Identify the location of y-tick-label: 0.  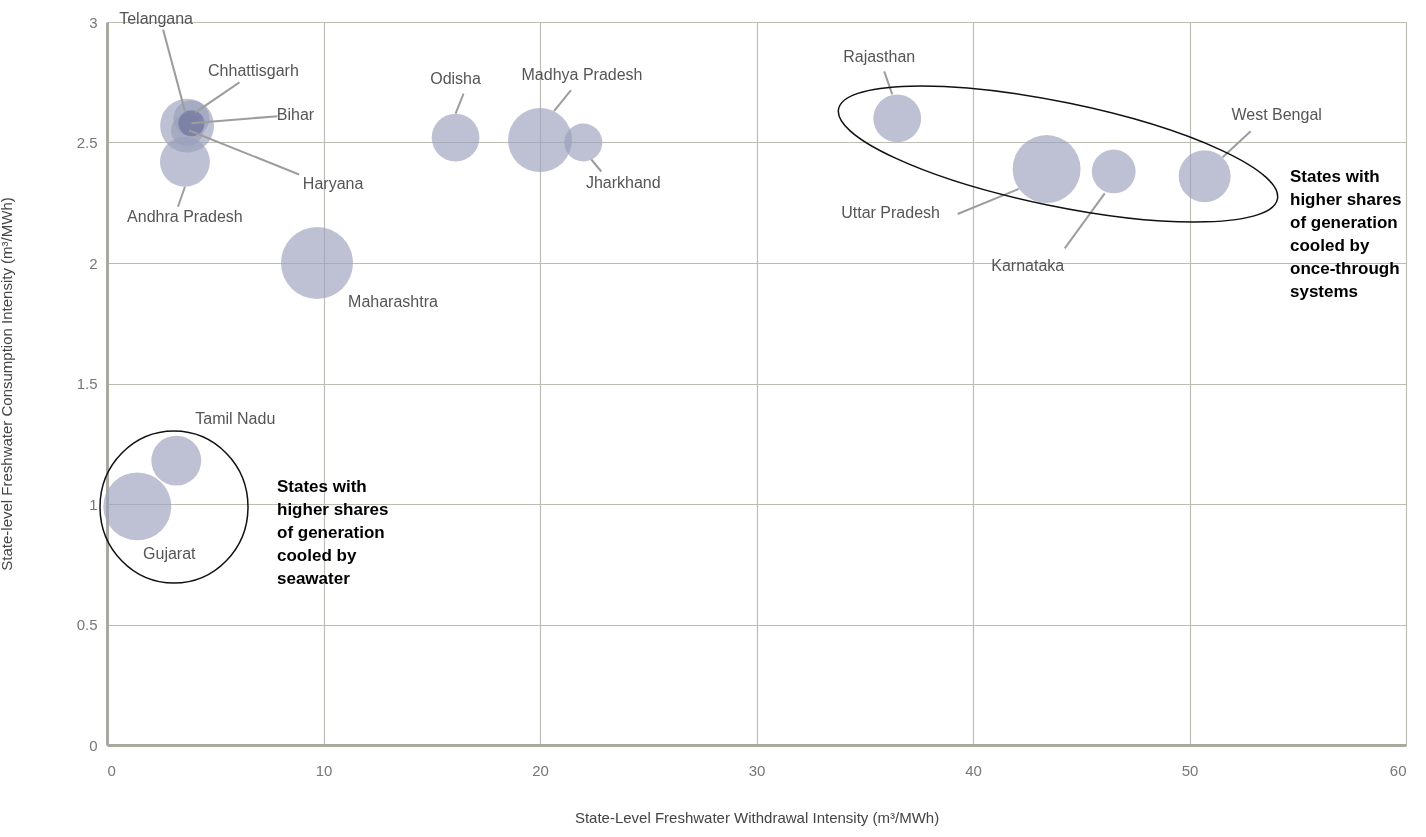
(93, 745).